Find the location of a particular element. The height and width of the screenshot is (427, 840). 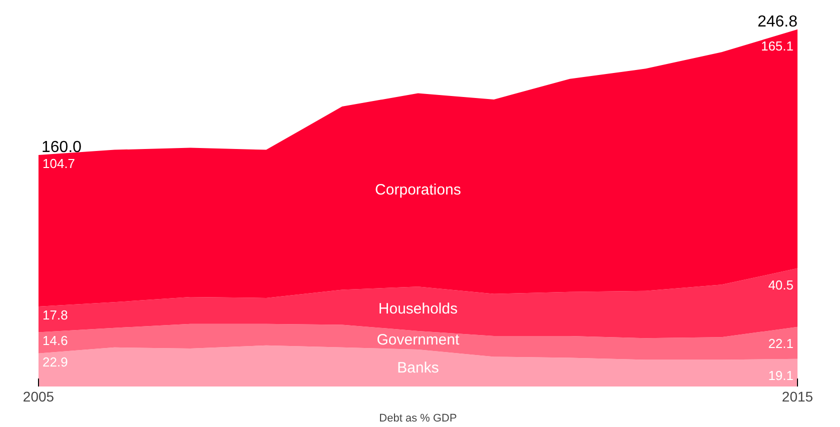

data-label: 22.9 is located at coordinates (55, 362).